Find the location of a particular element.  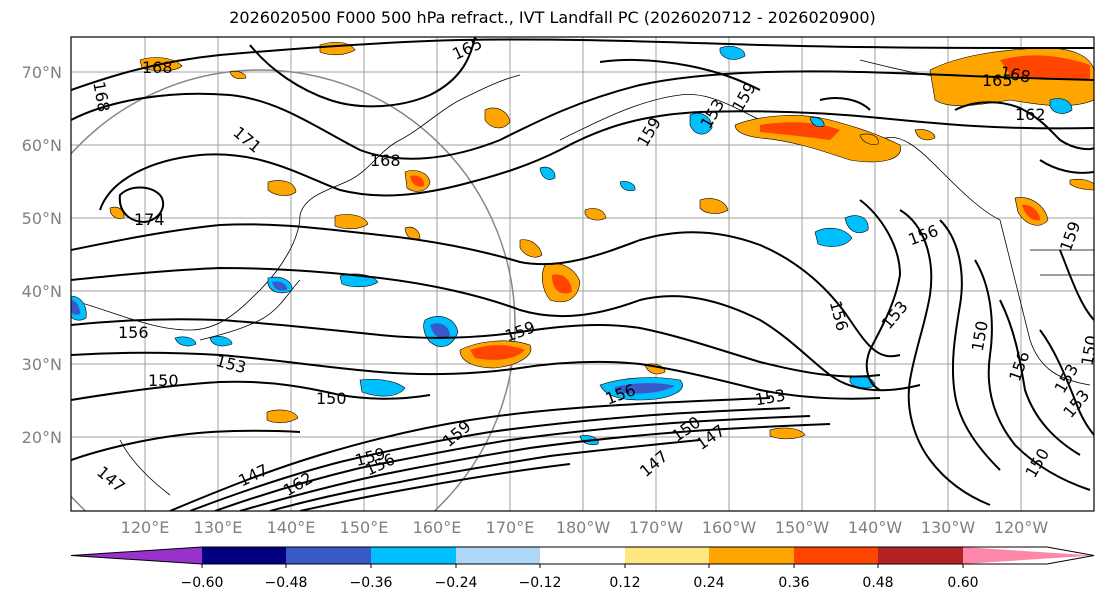

contour-label: 174 is located at coordinates (149, 219).